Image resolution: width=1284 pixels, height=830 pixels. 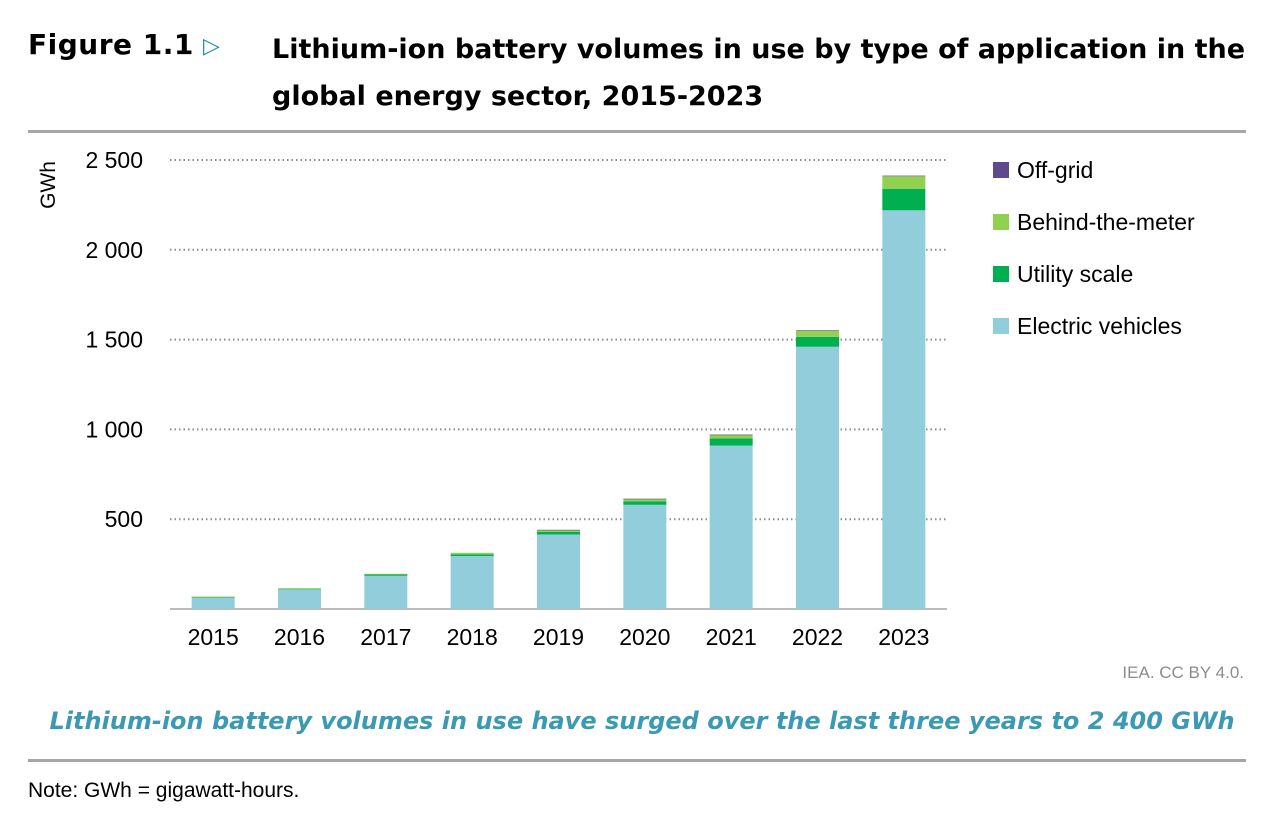 I want to click on y-tick-label: 500, so click(x=124, y=519).